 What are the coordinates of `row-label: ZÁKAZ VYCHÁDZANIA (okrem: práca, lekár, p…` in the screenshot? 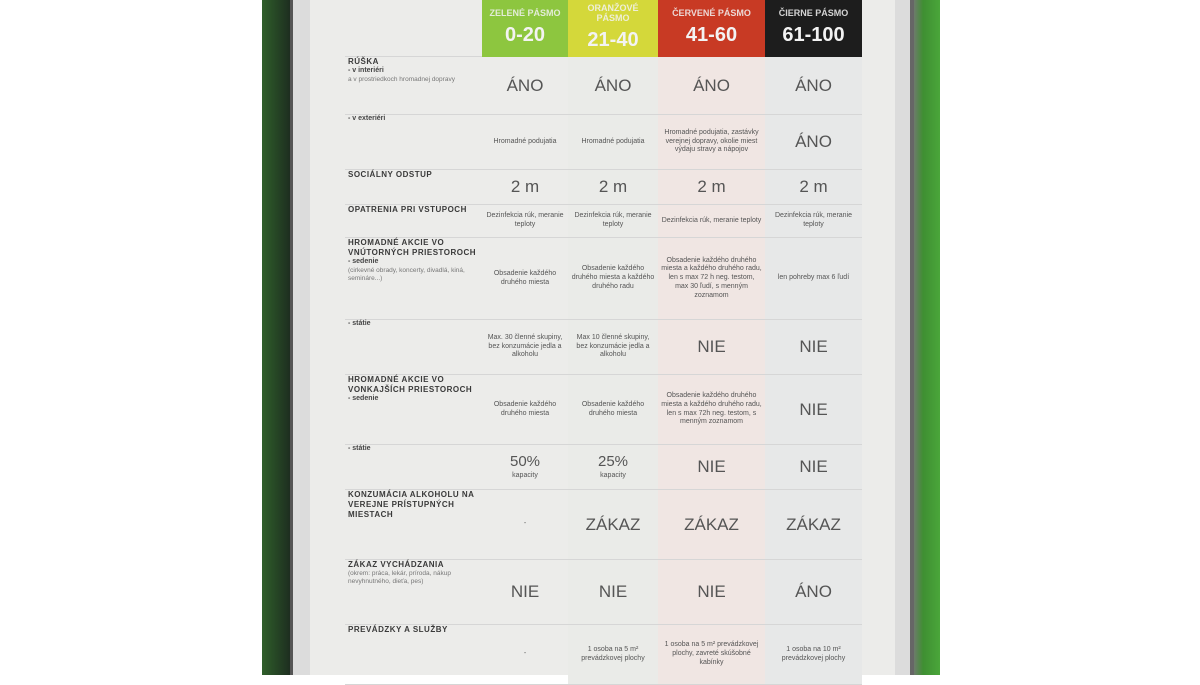 It's located at (413, 592).